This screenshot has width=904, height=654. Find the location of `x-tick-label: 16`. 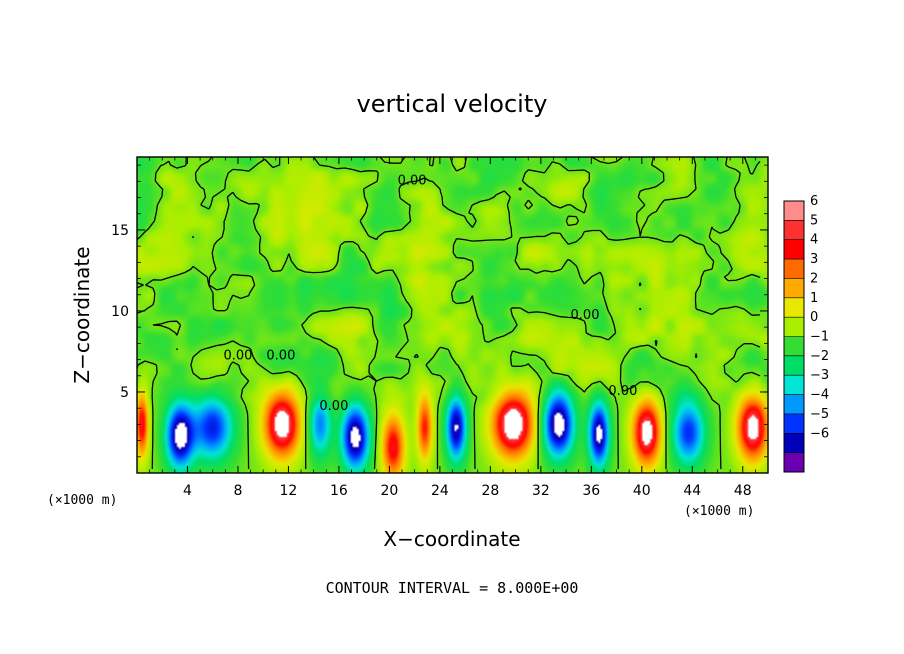

x-tick-label: 16 is located at coordinates (339, 491).